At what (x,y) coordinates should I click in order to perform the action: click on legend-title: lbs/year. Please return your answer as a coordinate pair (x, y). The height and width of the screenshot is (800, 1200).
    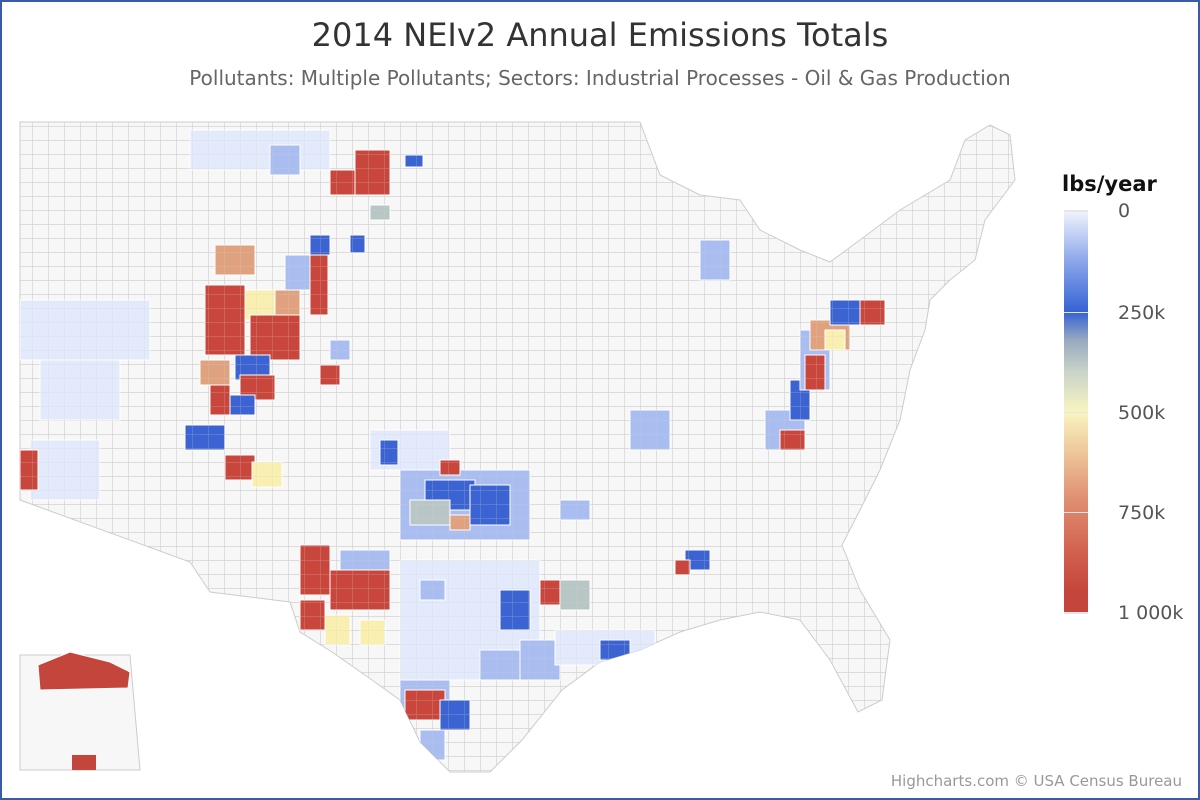
    Looking at the image, I should click on (1109, 184).